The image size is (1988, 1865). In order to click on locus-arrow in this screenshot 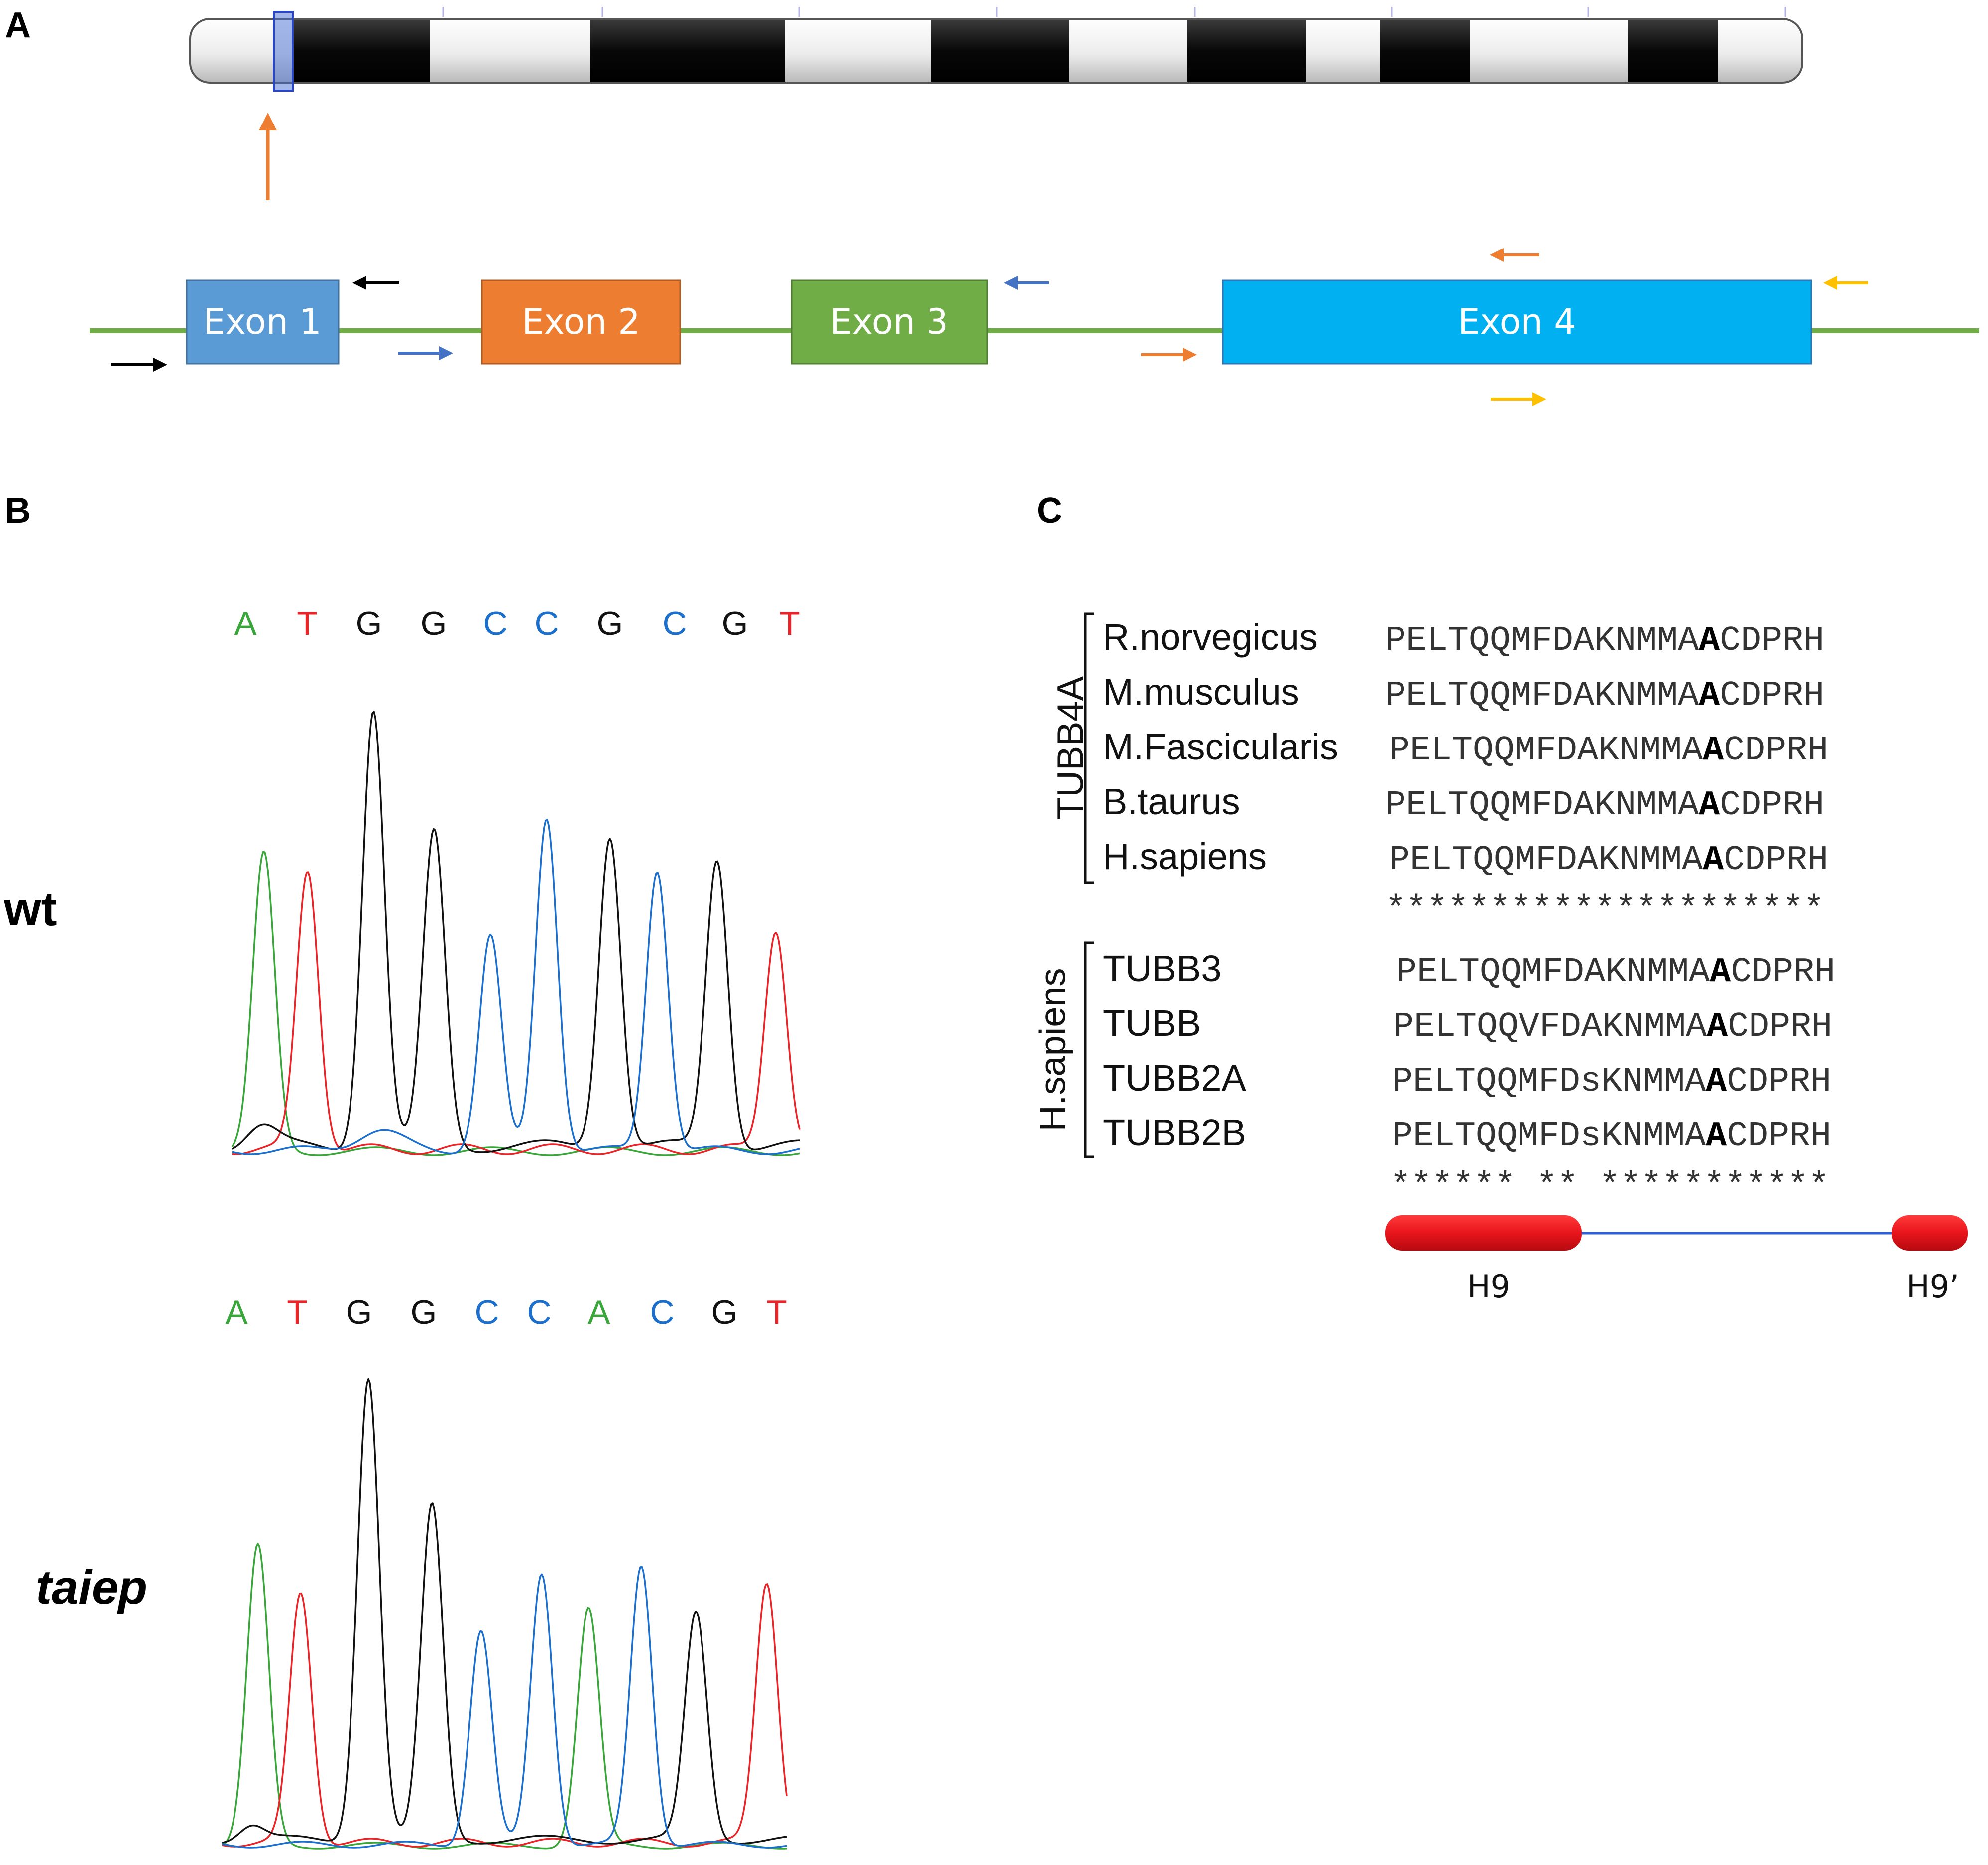, I will do `click(268, 156)`.